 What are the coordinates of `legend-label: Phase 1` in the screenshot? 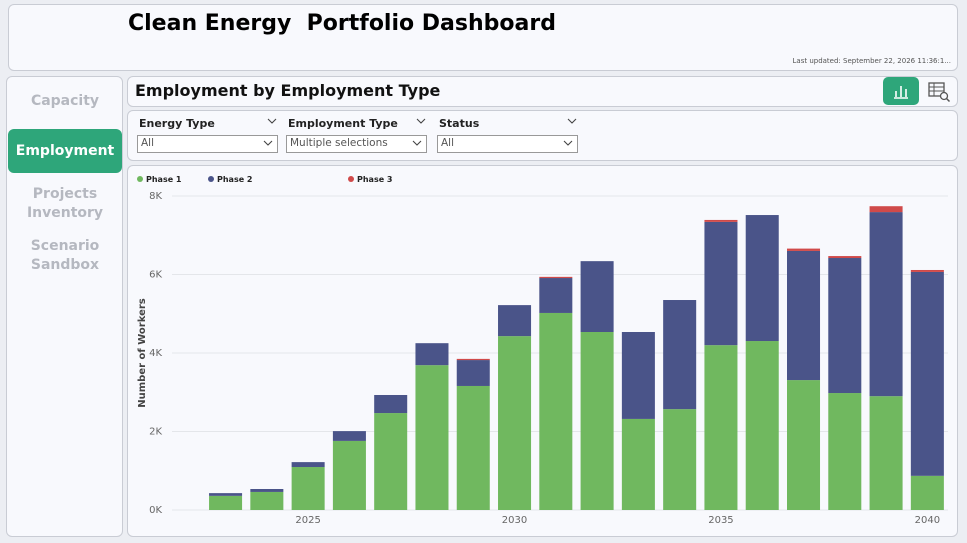 It's located at (164, 179).